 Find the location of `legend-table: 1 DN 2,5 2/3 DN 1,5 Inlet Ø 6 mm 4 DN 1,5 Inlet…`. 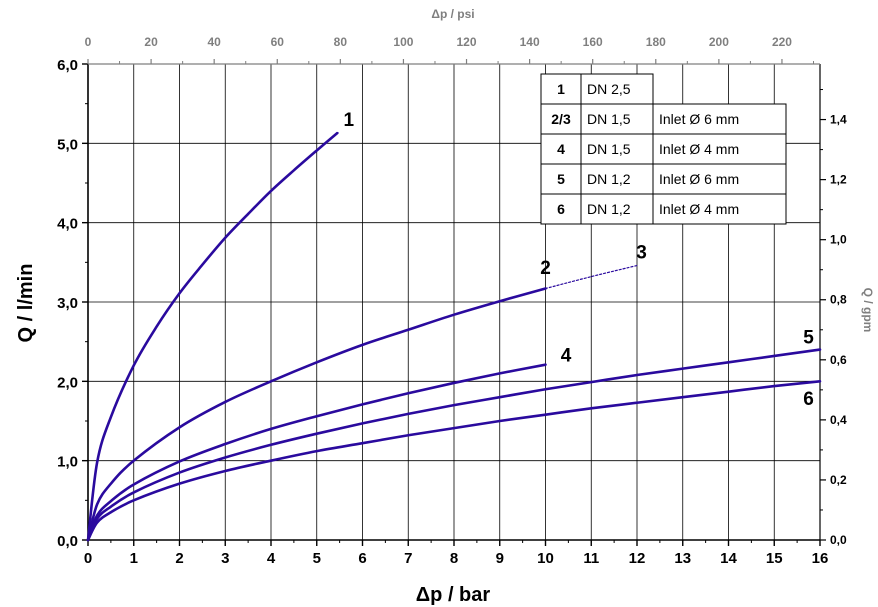

legend-table: 1 DN 2,5 2/3 DN 1,5 Inlet Ø 6 mm 4 DN 1,5 Inlet… is located at coordinates (663, 149).